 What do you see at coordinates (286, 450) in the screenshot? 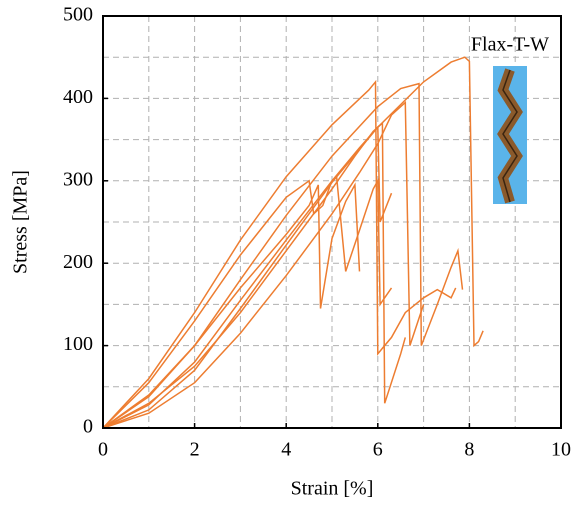
I see `x-tick-label: 4` at bounding box center [286, 450].